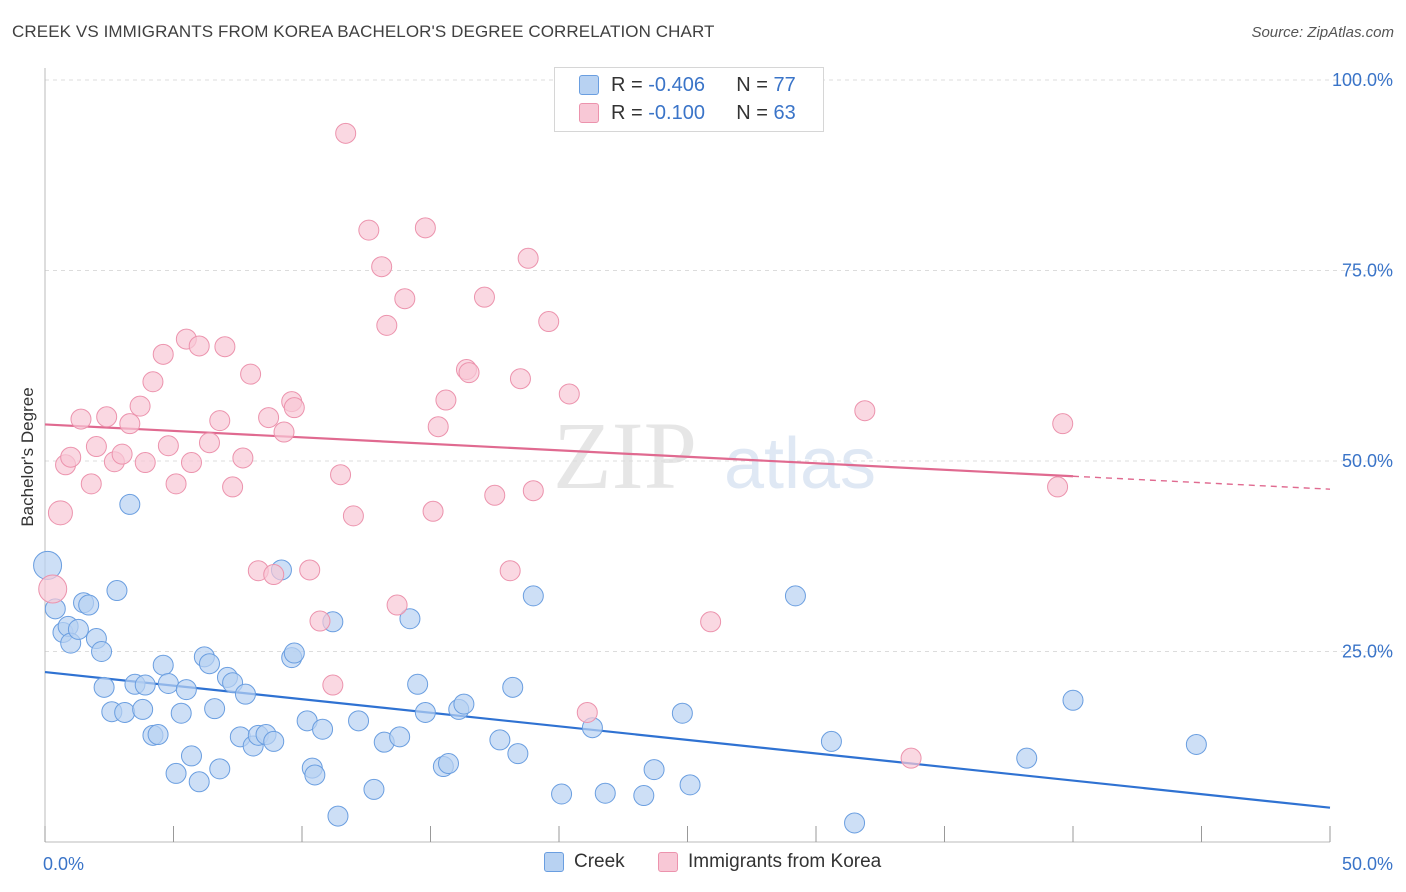 This screenshot has width=1406, height=892. I want to click on r-label: R =, so click(627, 112).